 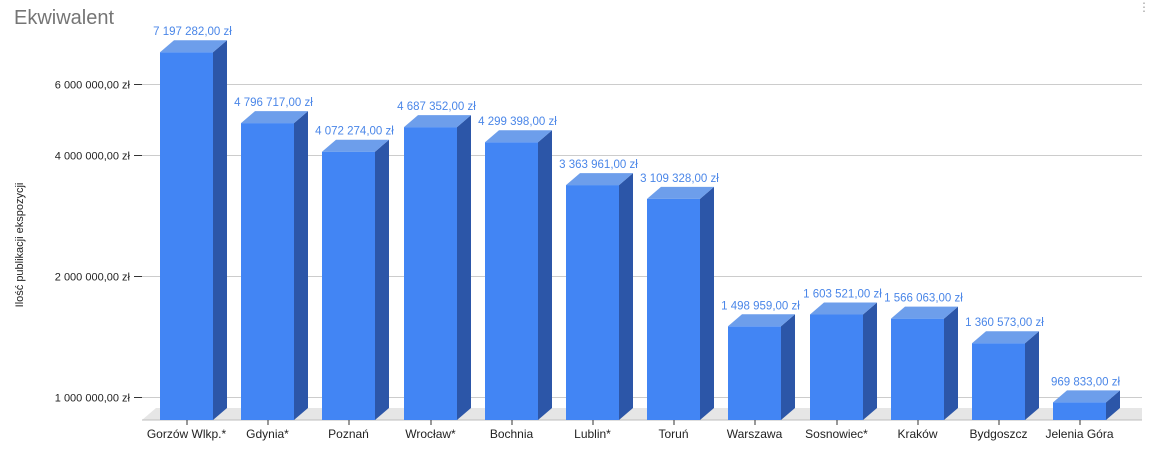 What do you see at coordinates (679, 179) in the screenshot?
I see `data-label: 3 109 328,00 zł` at bounding box center [679, 179].